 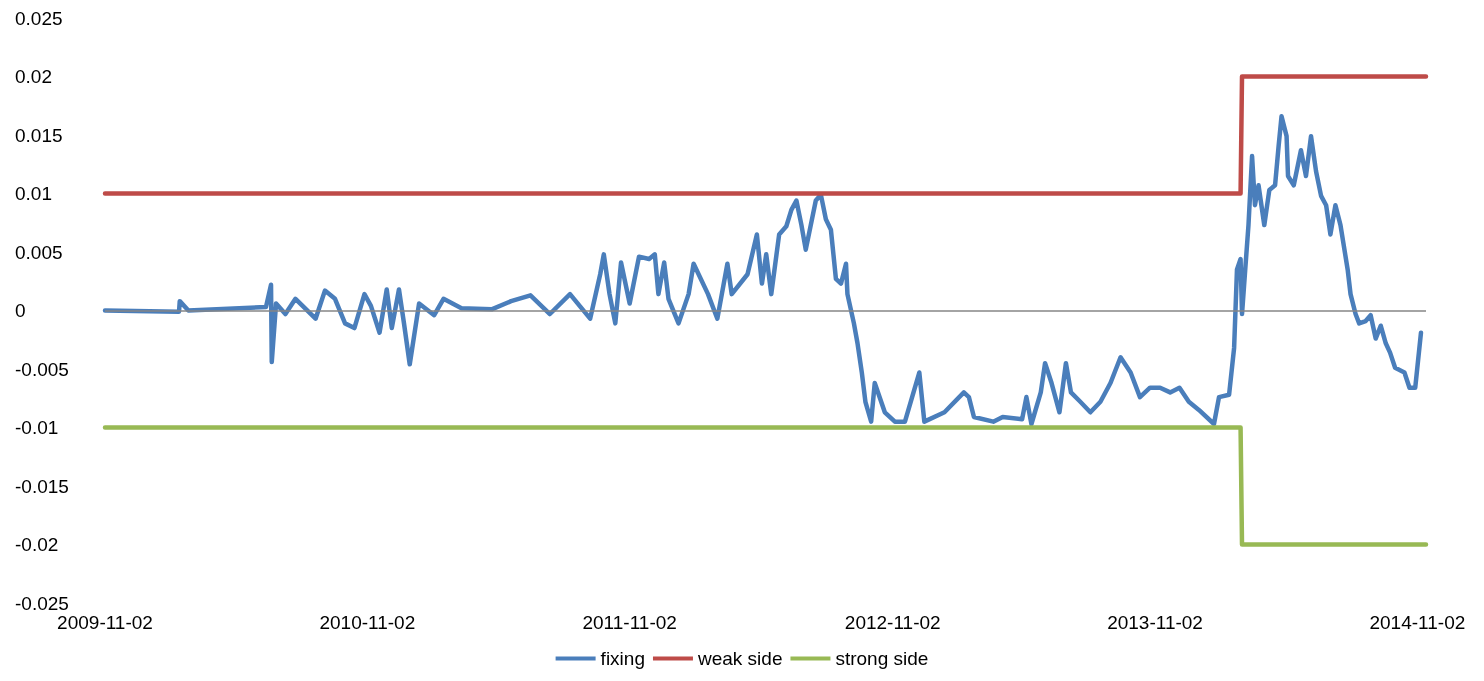 I want to click on y-tick-label: -0.025, so click(x=42, y=603).